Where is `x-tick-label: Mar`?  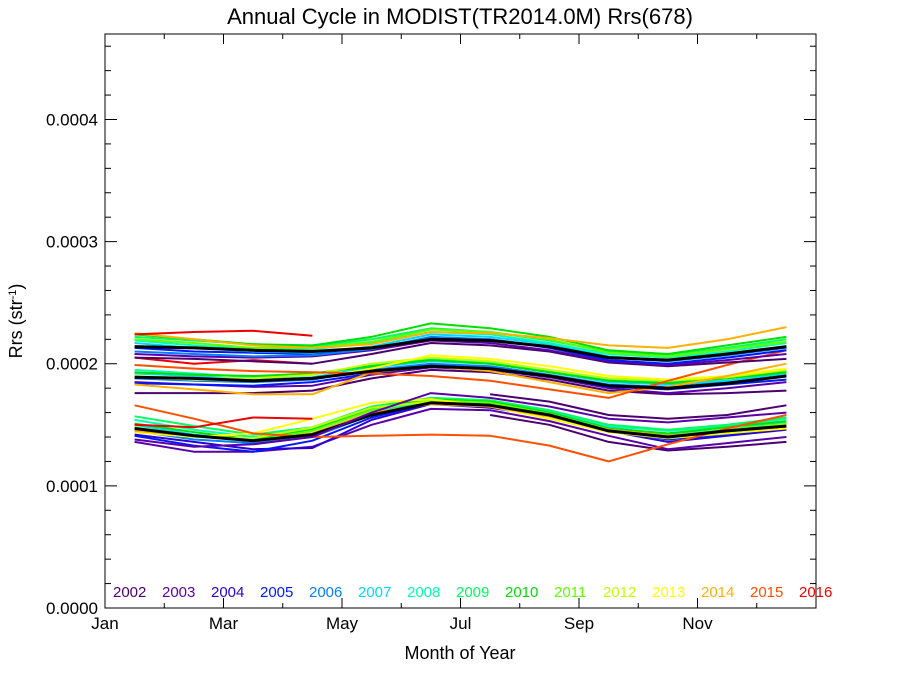
x-tick-label: Mar is located at coordinates (224, 623).